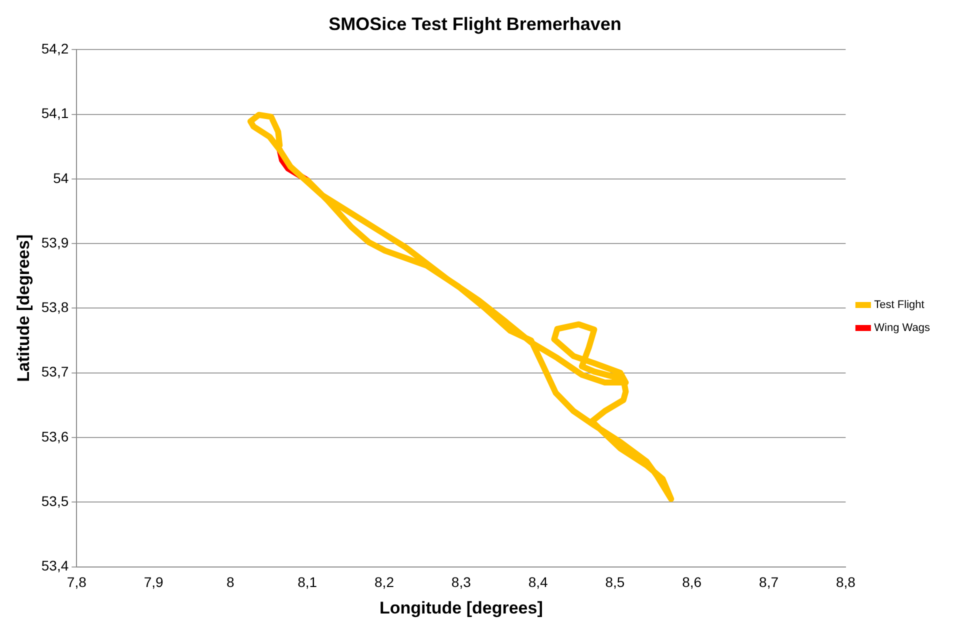 The height and width of the screenshot is (631, 964). Describe the element at coordinates (154, 582) in the screenshot. I see `x-tick-label: 7,9` at that location.